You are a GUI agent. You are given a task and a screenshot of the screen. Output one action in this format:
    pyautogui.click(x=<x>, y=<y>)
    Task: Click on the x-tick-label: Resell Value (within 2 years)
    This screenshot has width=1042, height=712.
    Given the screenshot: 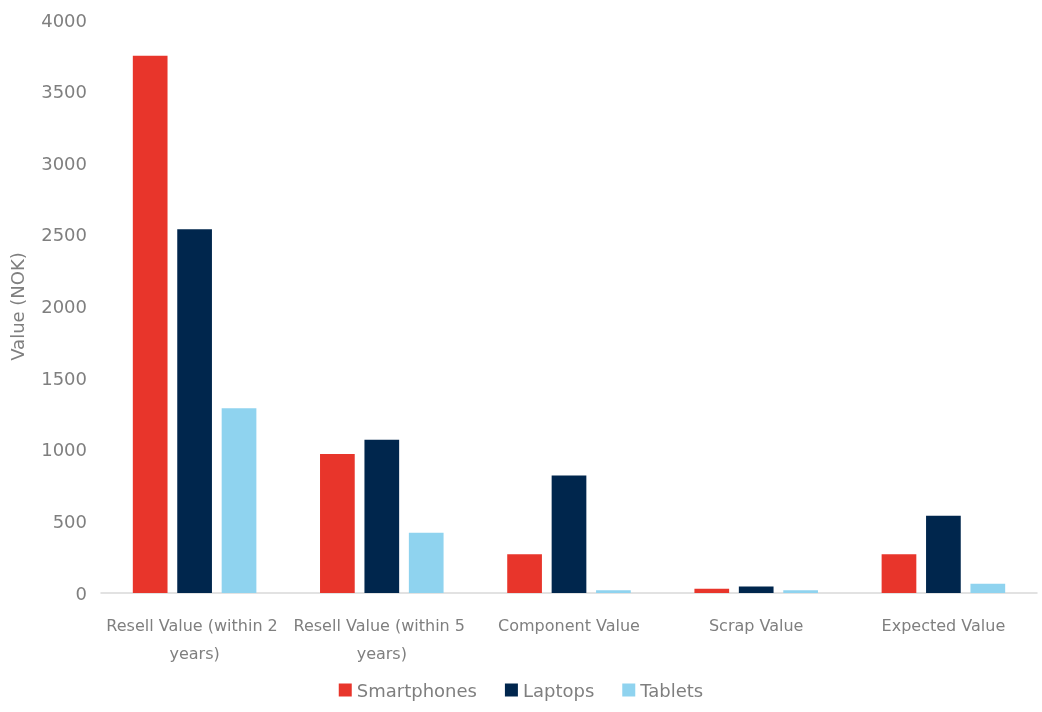 What is the action you would take?
    pyautogui.click(x=194, y=639)
    